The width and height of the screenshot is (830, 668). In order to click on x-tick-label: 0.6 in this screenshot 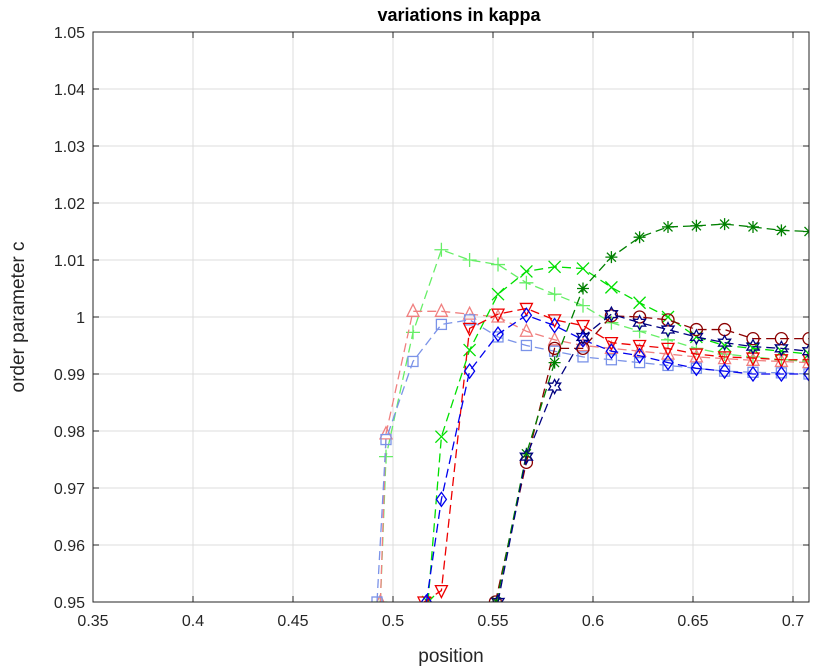, I will do `click(593, 621)`.